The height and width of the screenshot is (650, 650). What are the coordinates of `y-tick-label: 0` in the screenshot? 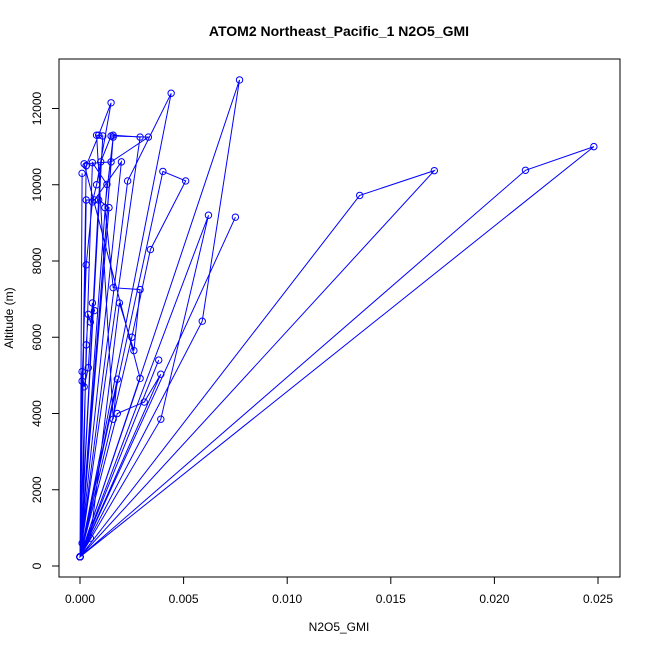 It's located at (37, 565).